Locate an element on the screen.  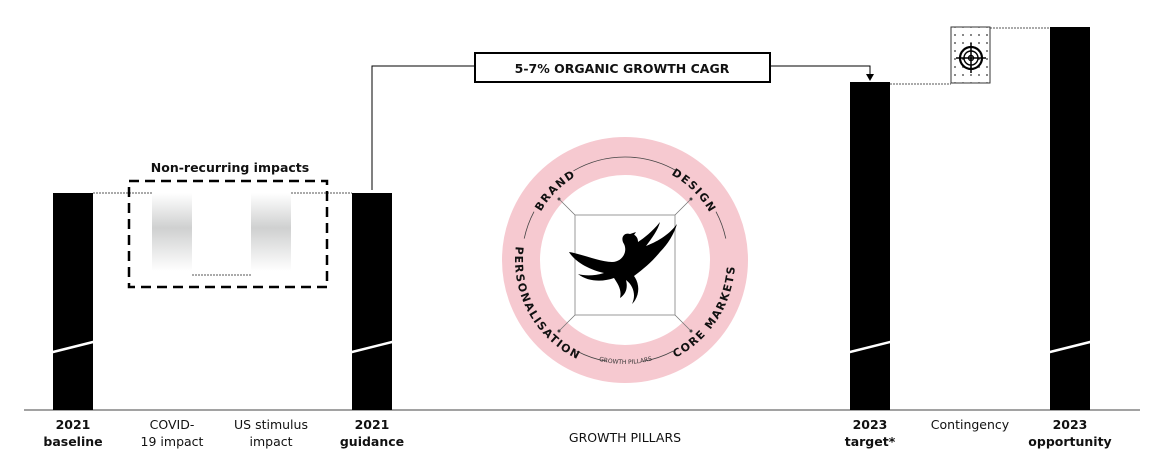
bar-covid-impact is located at coordinates (172, 232).